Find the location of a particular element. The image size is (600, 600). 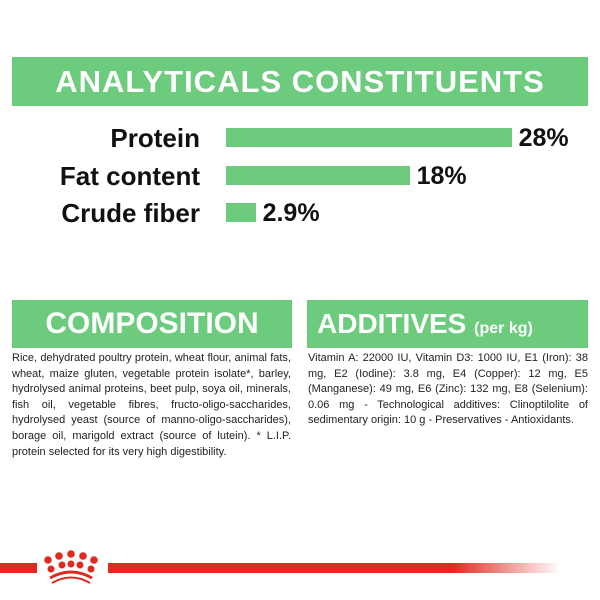

category-label: Fat content is located at coordinates (129, 176).